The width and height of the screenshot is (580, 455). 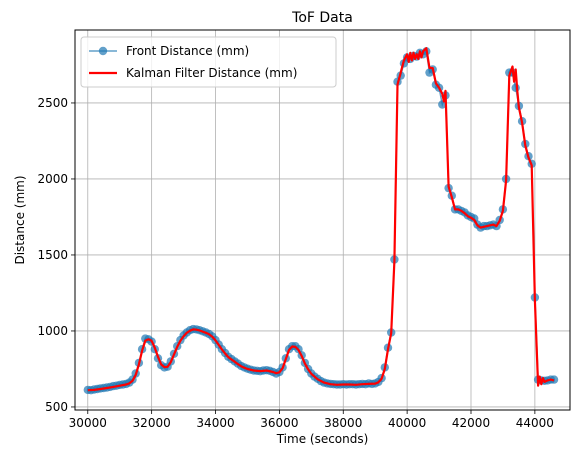 I want to click on x-tick-label: 38000, so click(x=343, y=423).